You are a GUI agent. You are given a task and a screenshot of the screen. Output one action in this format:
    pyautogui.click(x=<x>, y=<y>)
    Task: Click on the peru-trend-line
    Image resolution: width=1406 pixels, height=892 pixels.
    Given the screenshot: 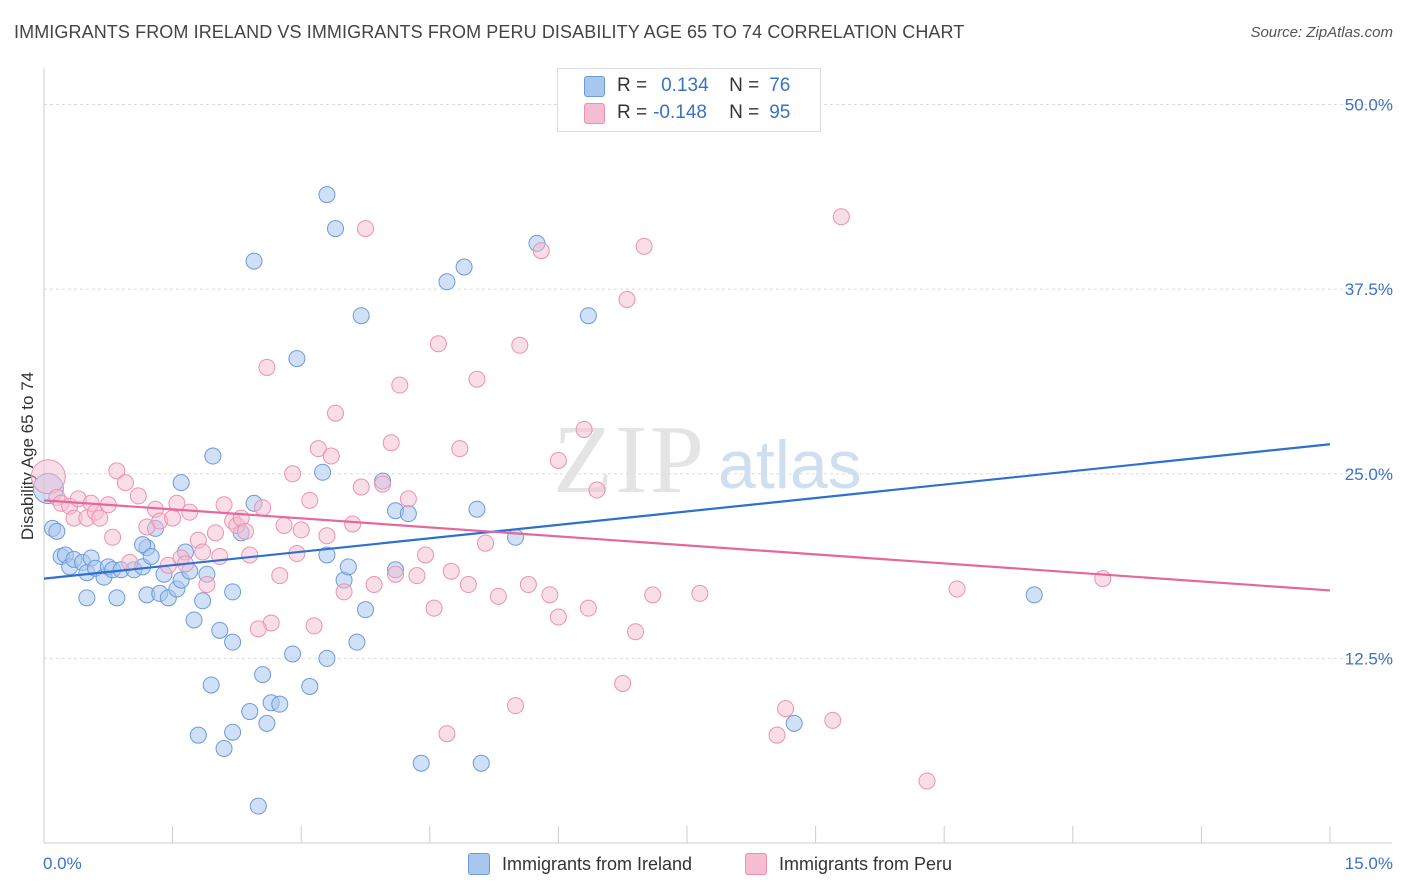 What is the action you would take?
    pyautogui.click(x=687, y=545)
    